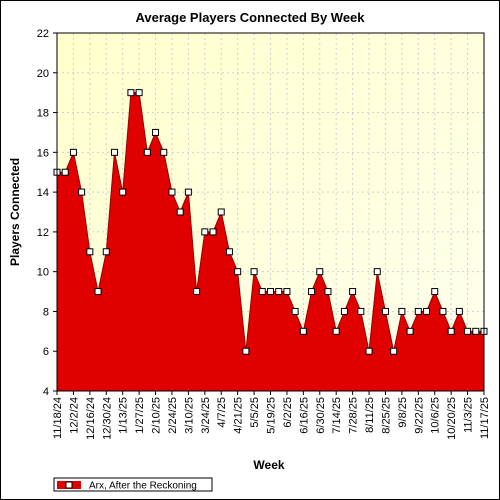 This screenshot has height=500, width=500. Describe the element at coordinates (337, 415) in the screenshot. I see `x-tick-label: 7/14/25` at that location.